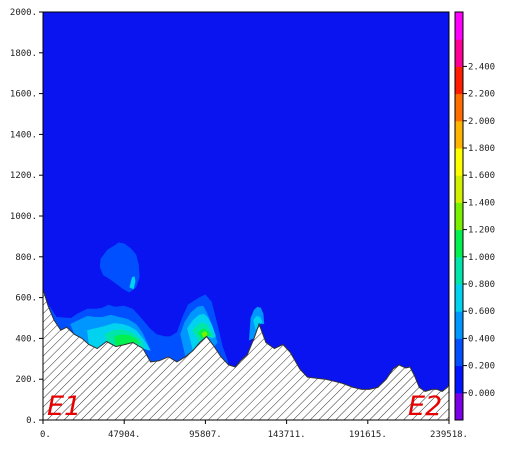  What do you see at coordinates (26, 299) in the screenshot?
I see `y-tick-label: 600.` at bounding box center [26, 299].